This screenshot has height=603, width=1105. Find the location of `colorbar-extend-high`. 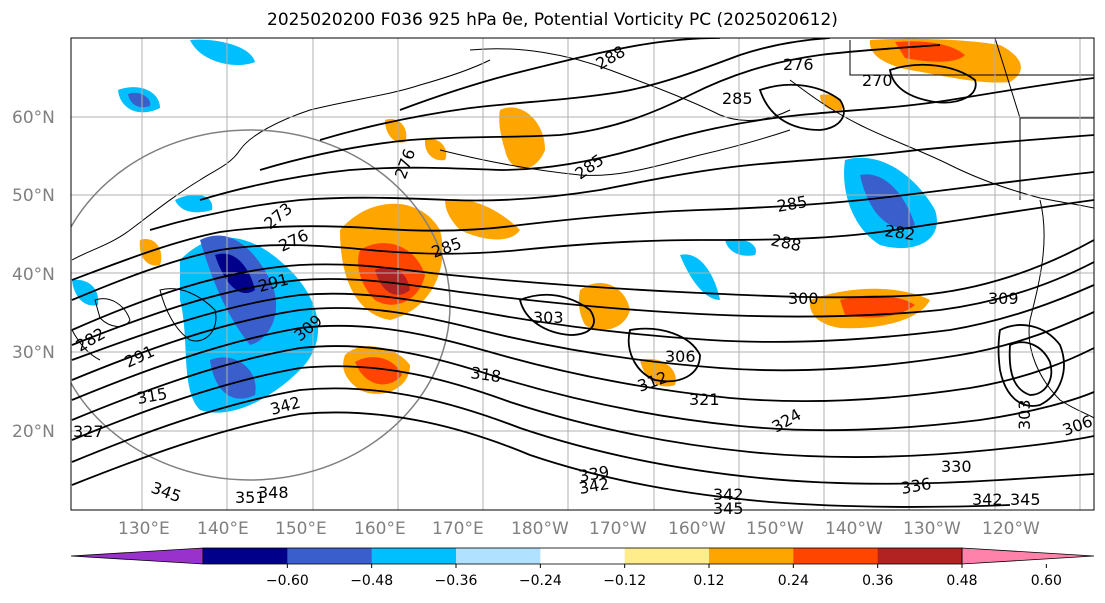

colorbar-extend-high is located at coordinates (1028, 556).